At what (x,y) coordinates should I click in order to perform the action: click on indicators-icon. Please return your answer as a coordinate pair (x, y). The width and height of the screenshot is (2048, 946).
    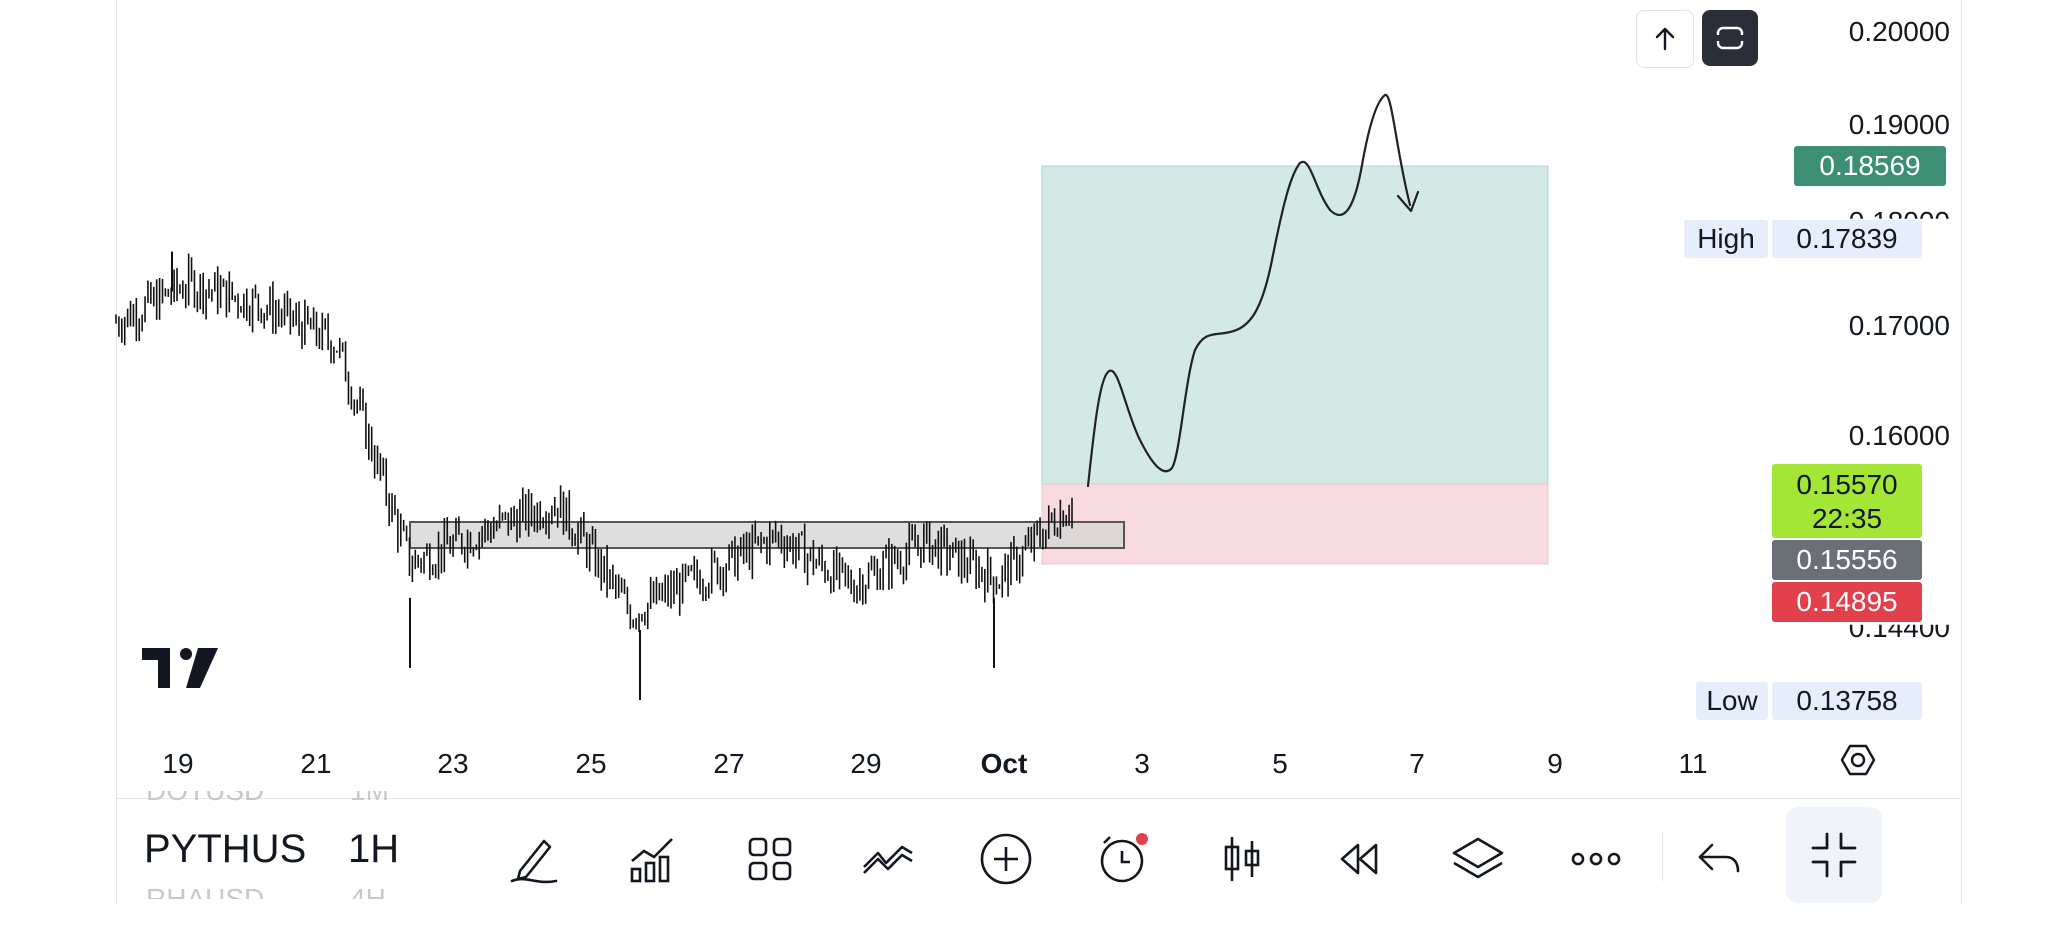
    Looking at the image, I should click on (651, 860).